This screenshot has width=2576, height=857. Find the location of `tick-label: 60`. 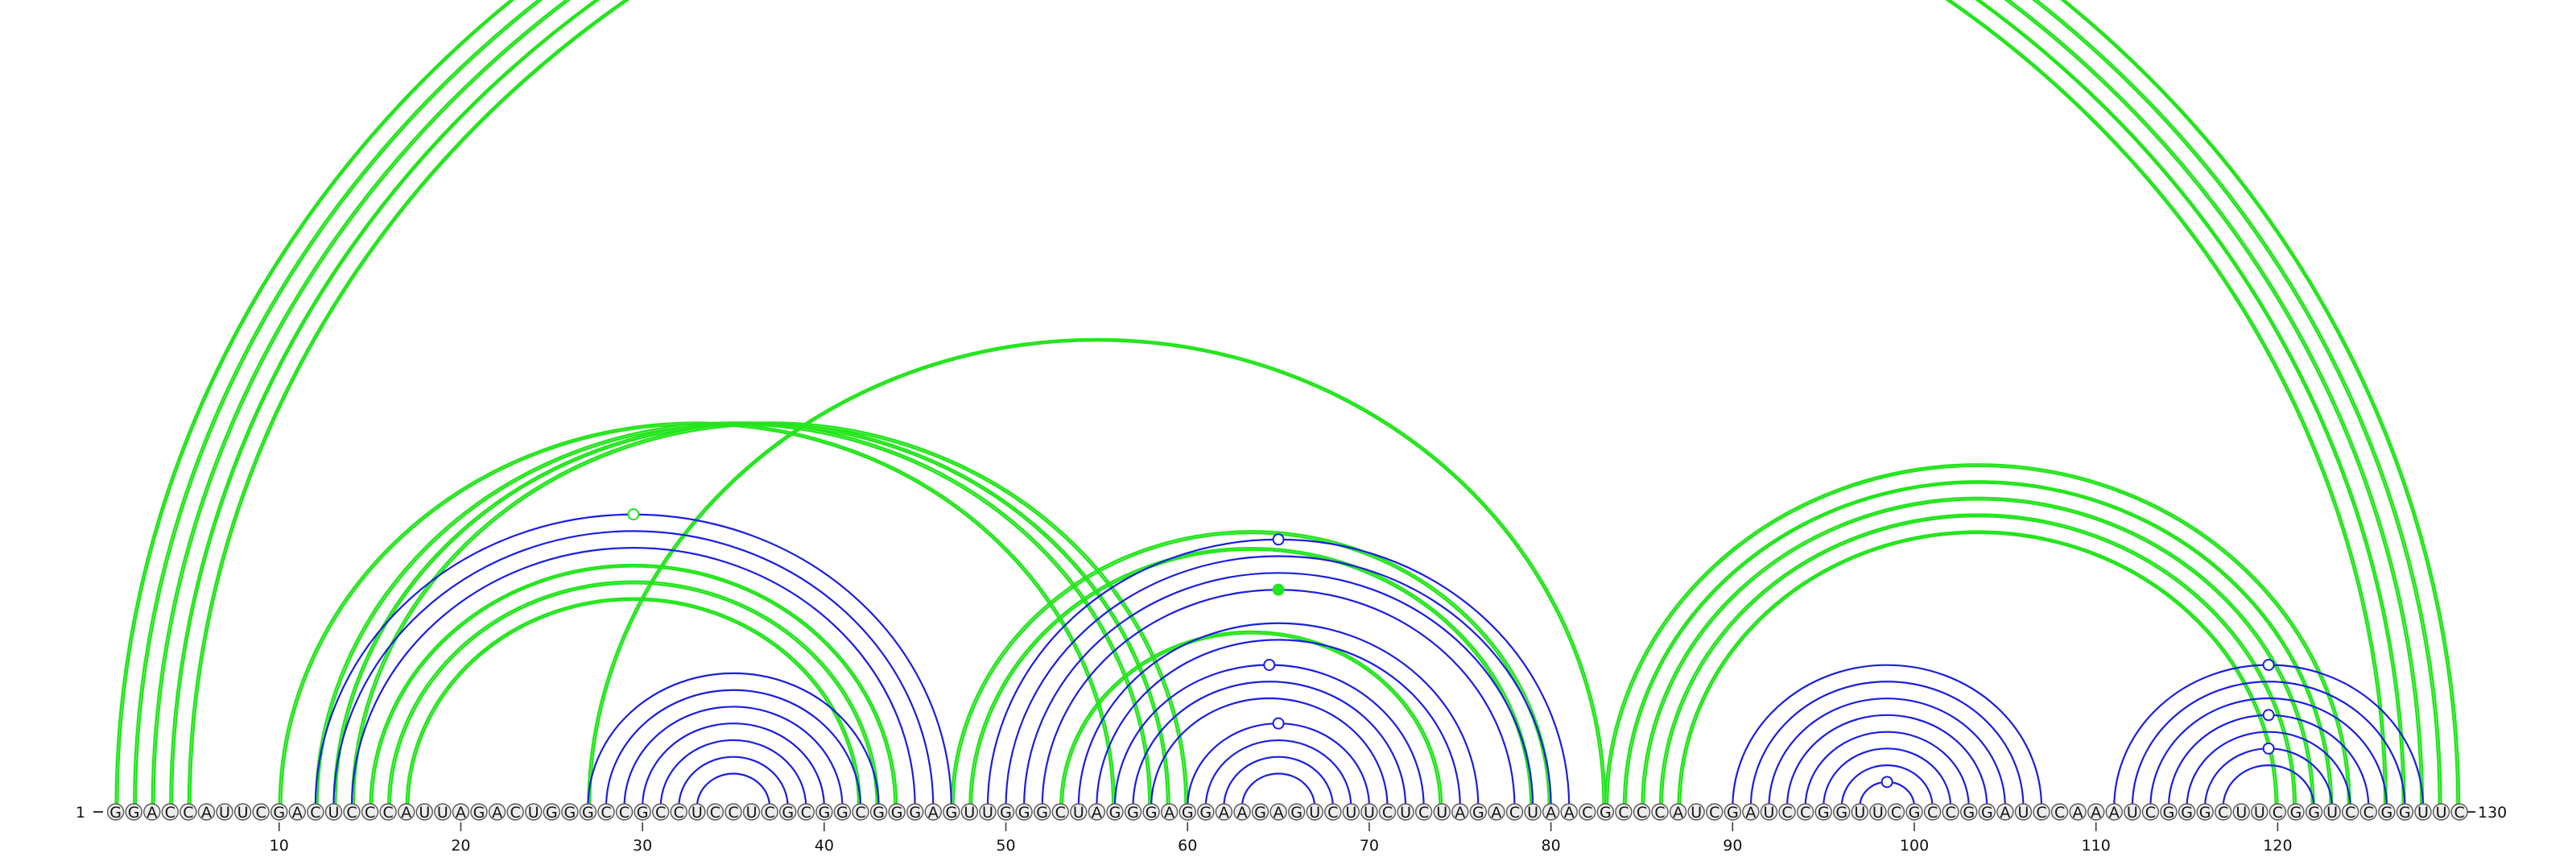

tick-label: 60 is located at coordinates (1187, 846).